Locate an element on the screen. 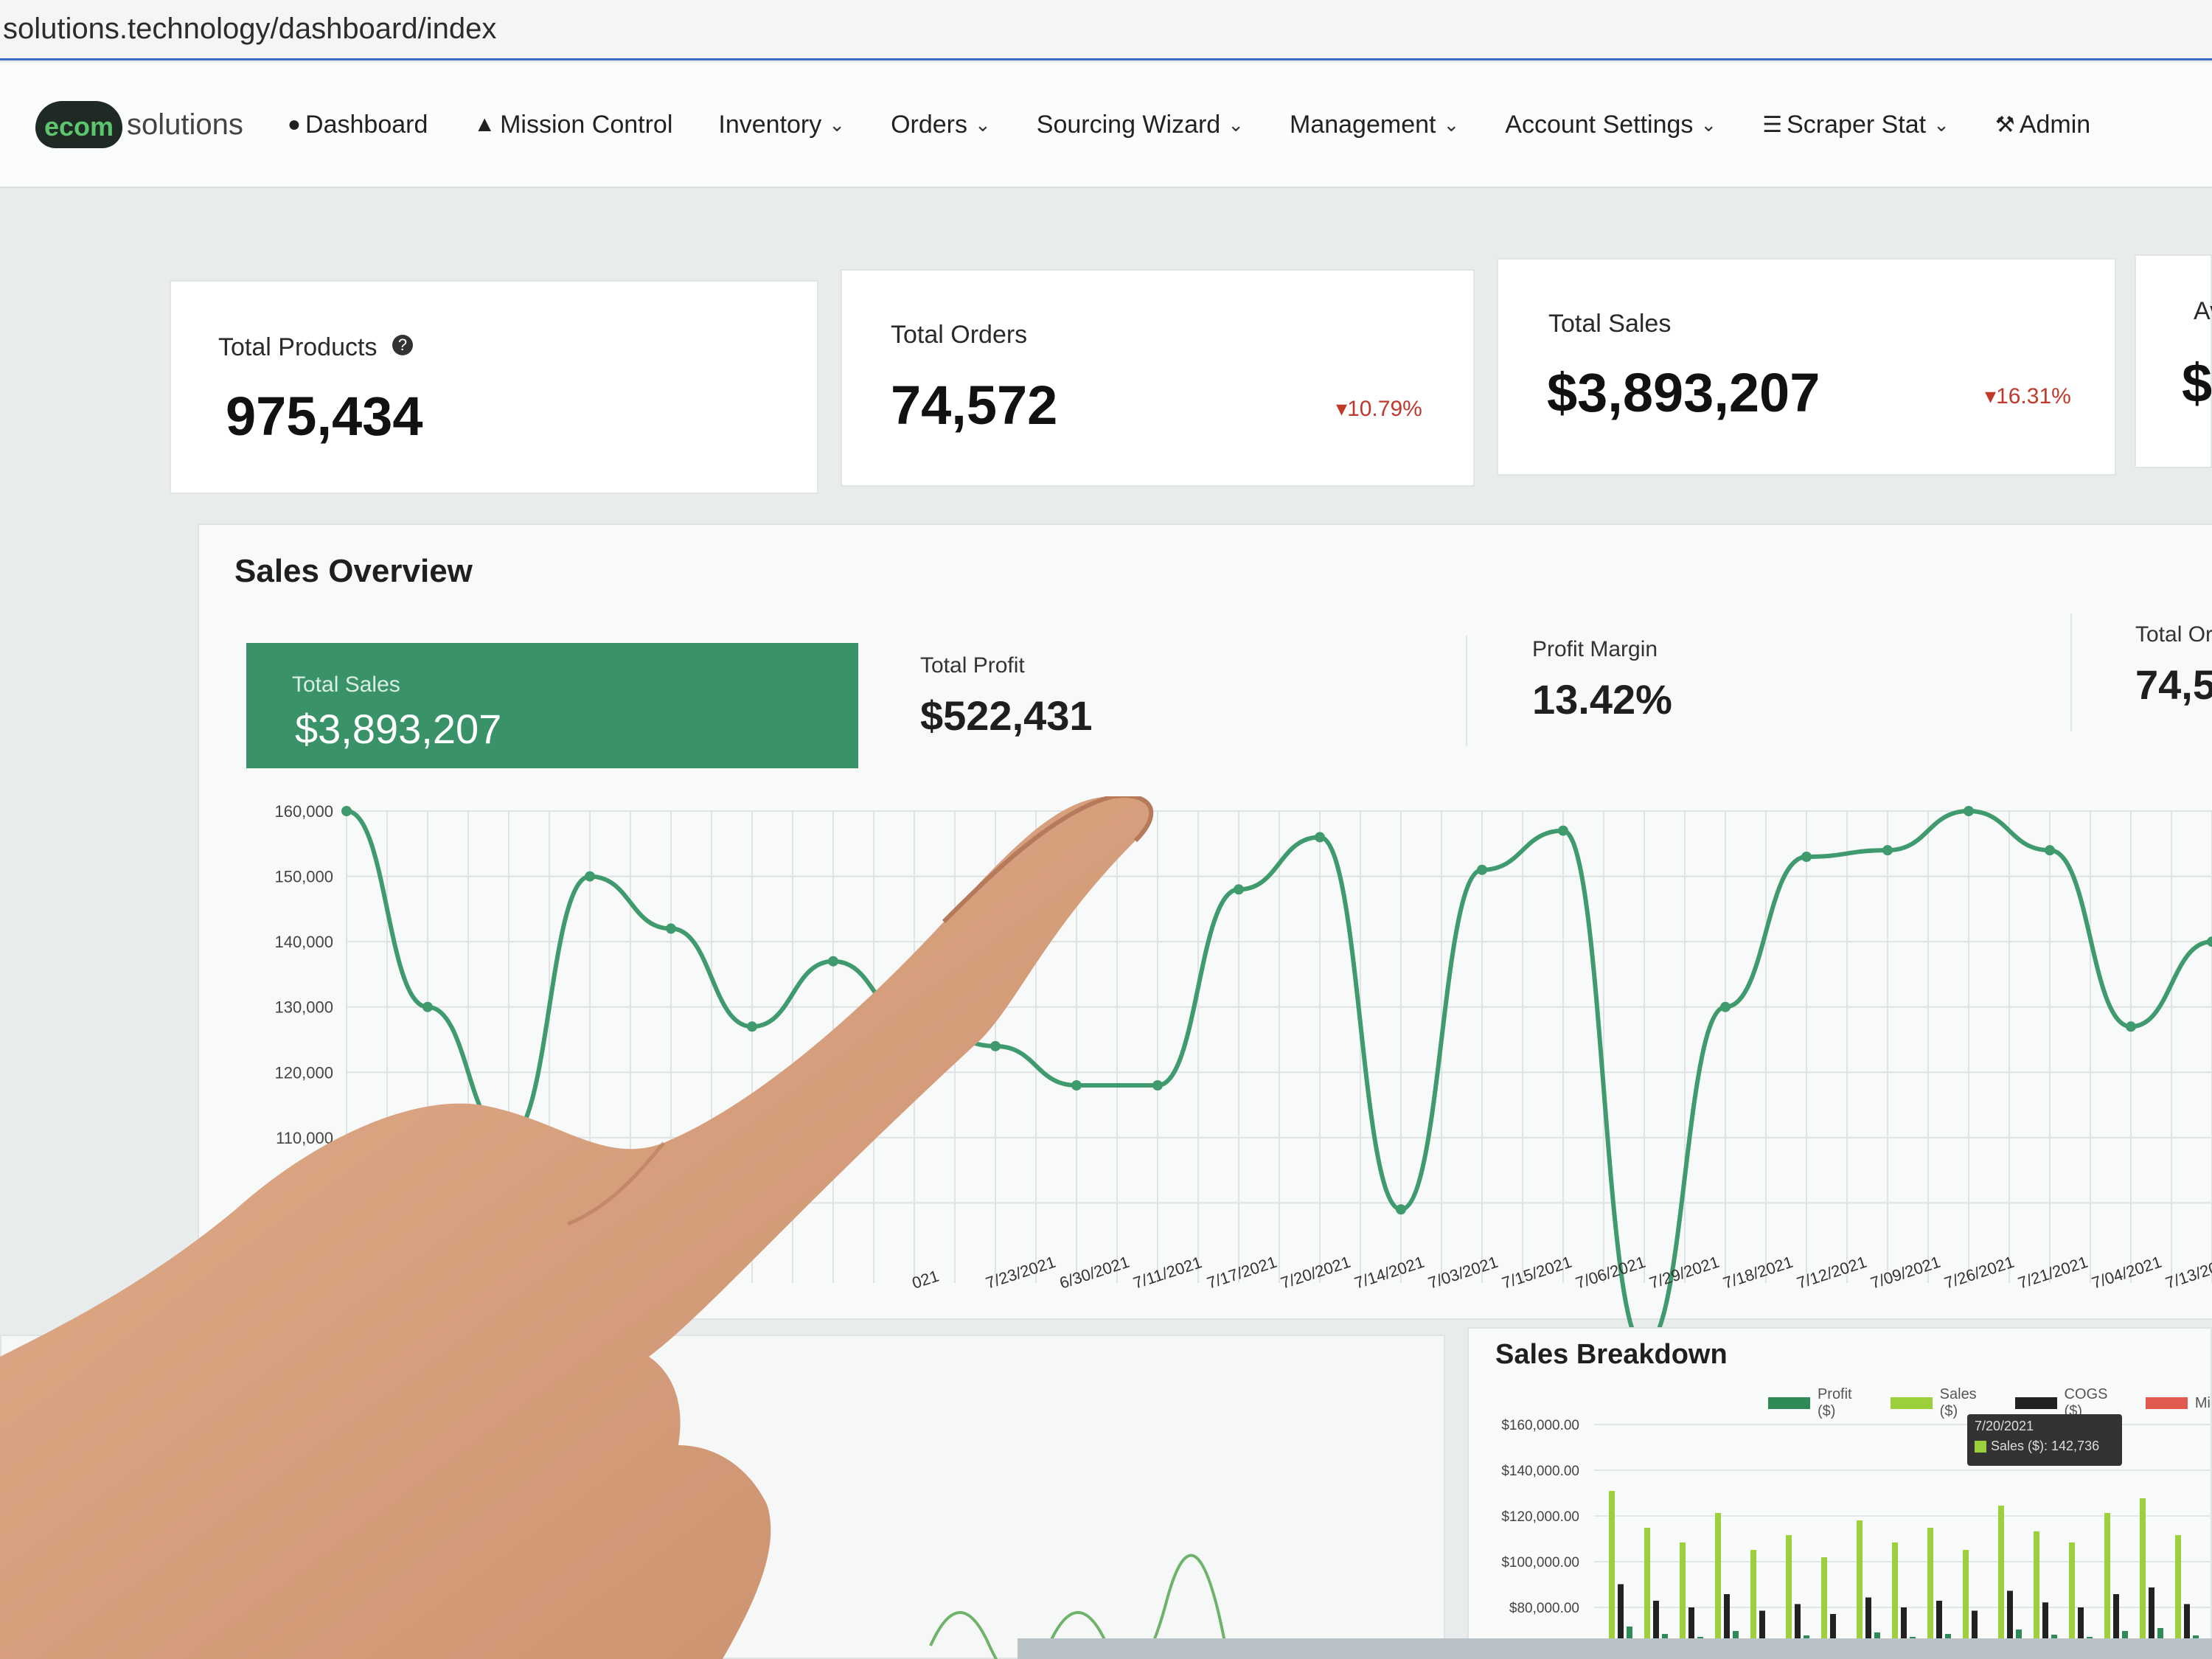 This screenshot has width=2212, height=1659. nav-sourcing-wizard: Sourcing Wizard ⌄ is located at coordinates (1140, 125).